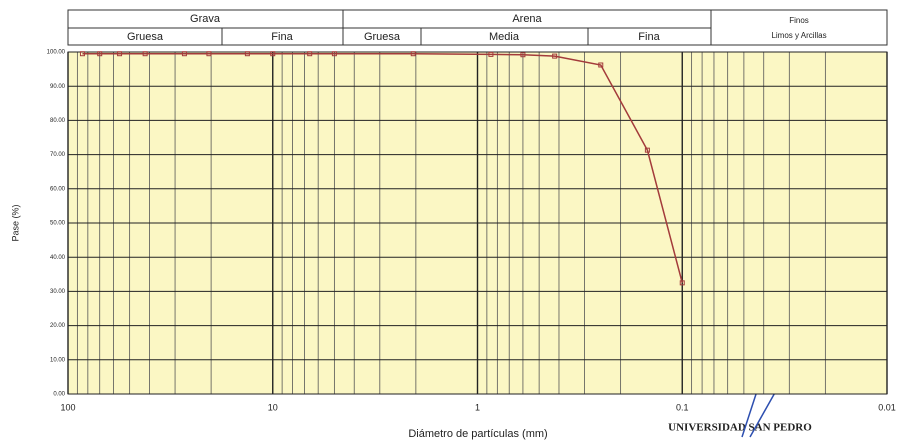 The image size is (900, 446). Describe the element at coordinates (58, 224) in the screenshot. I see `y-tick-label: 50.00` at that location.